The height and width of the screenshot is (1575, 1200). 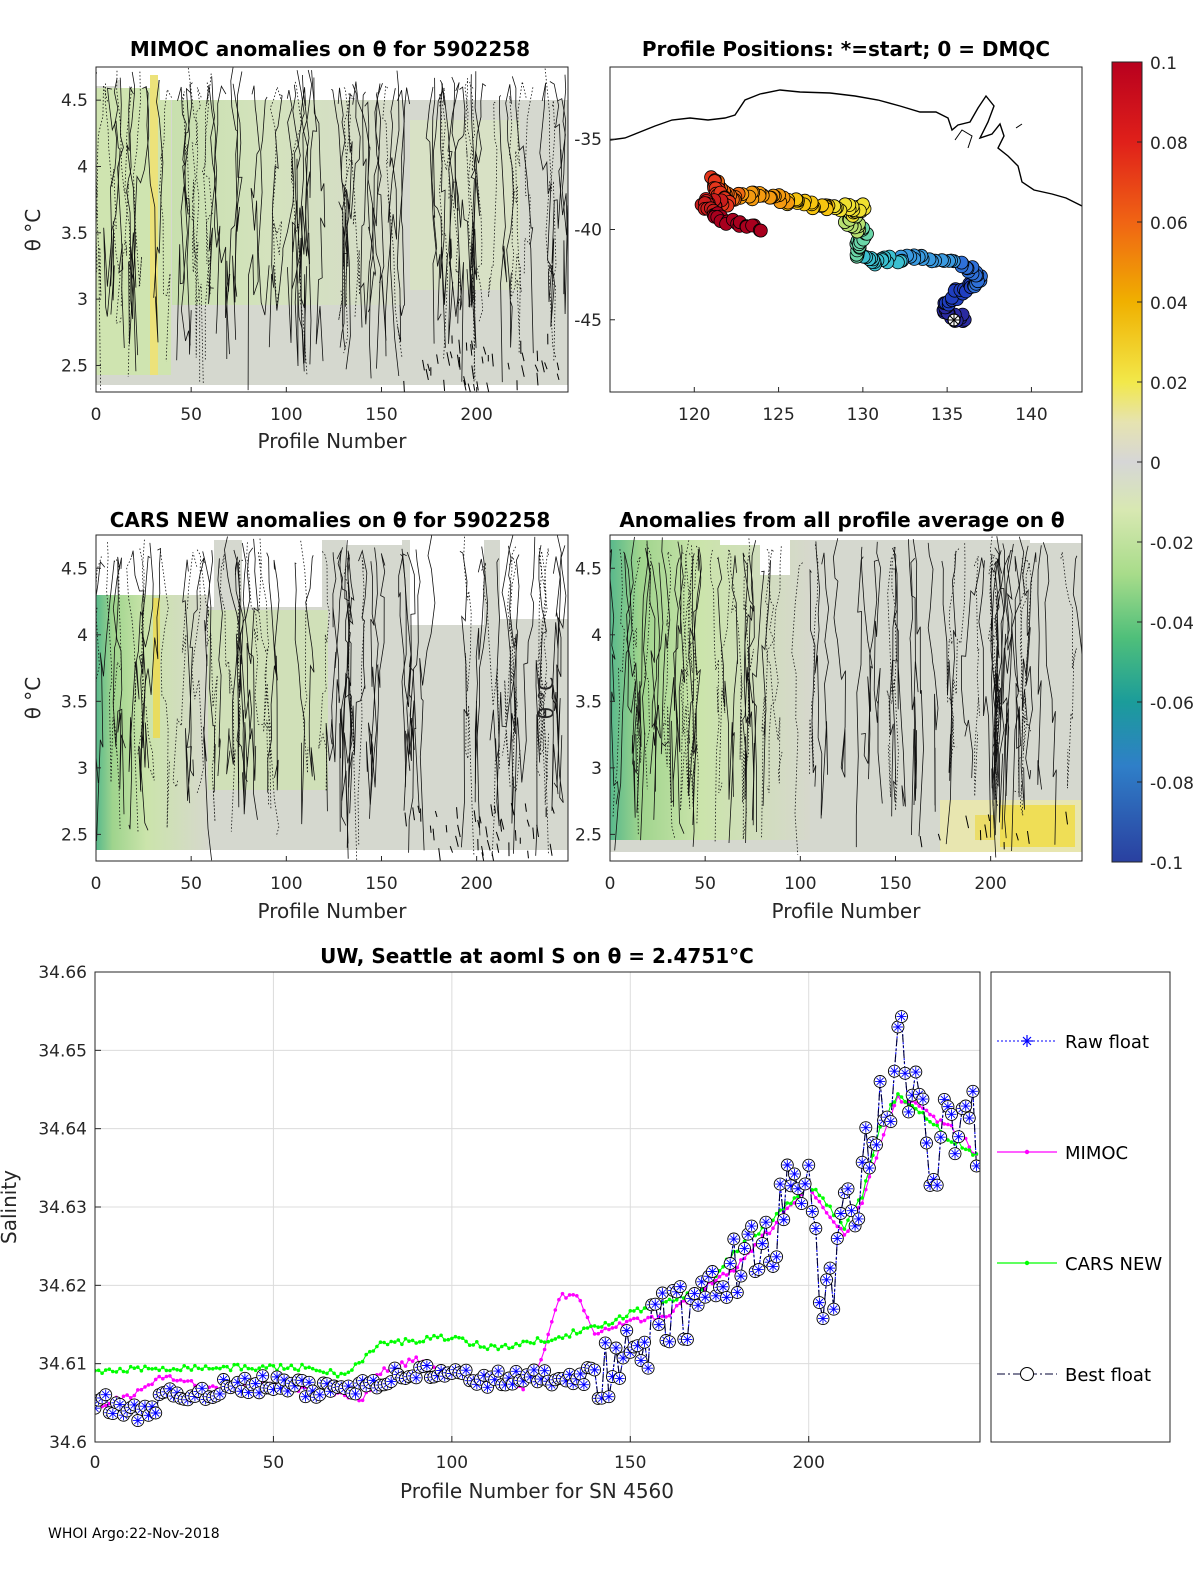 What do you see at coordinates (846, 148) in the screenshot?
I see `coastline` at bounding box center [846, 148].